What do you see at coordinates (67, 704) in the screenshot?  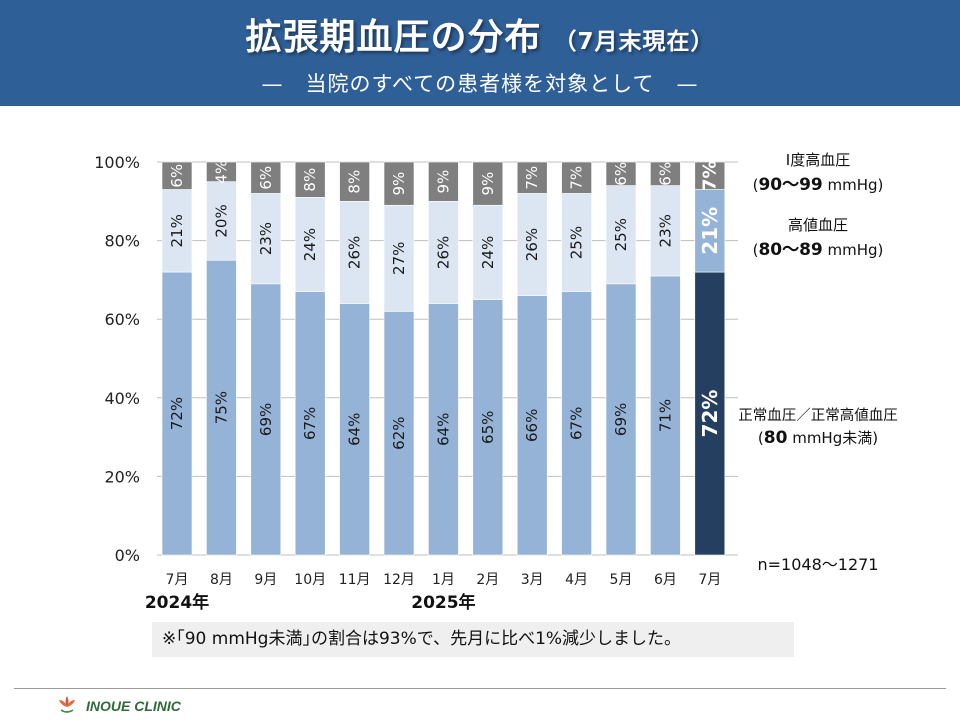 I see `clinic-logo-icon` at bounding box center [67, 704].